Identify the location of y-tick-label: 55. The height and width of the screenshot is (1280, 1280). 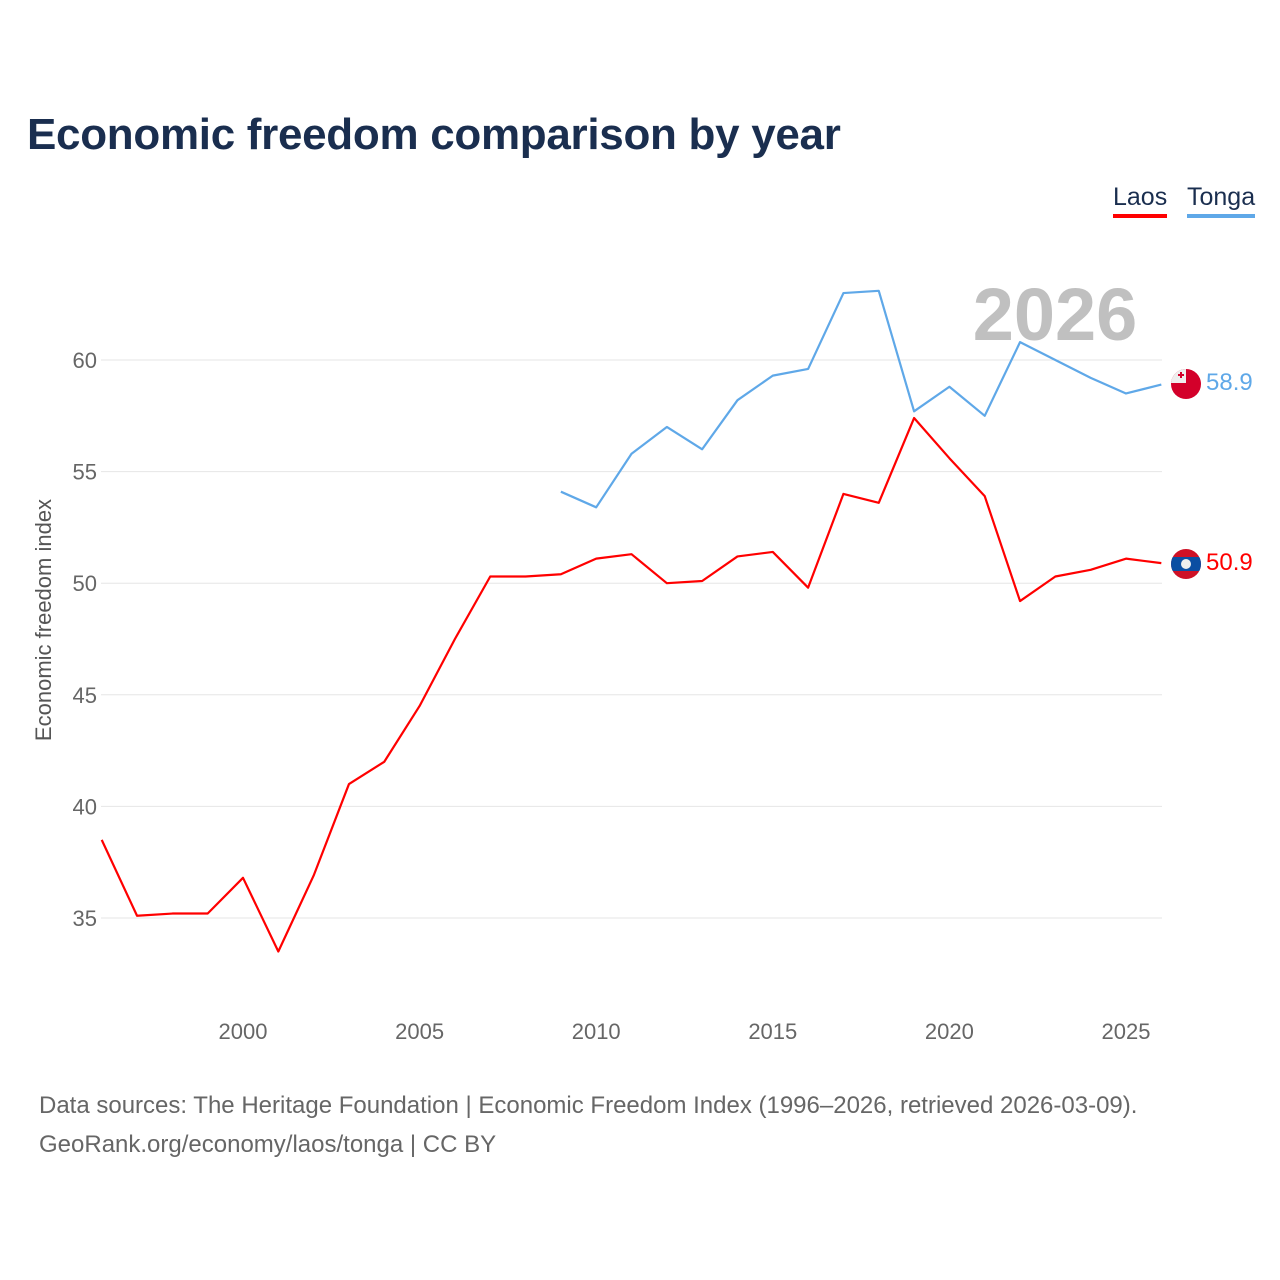
(85, 472).